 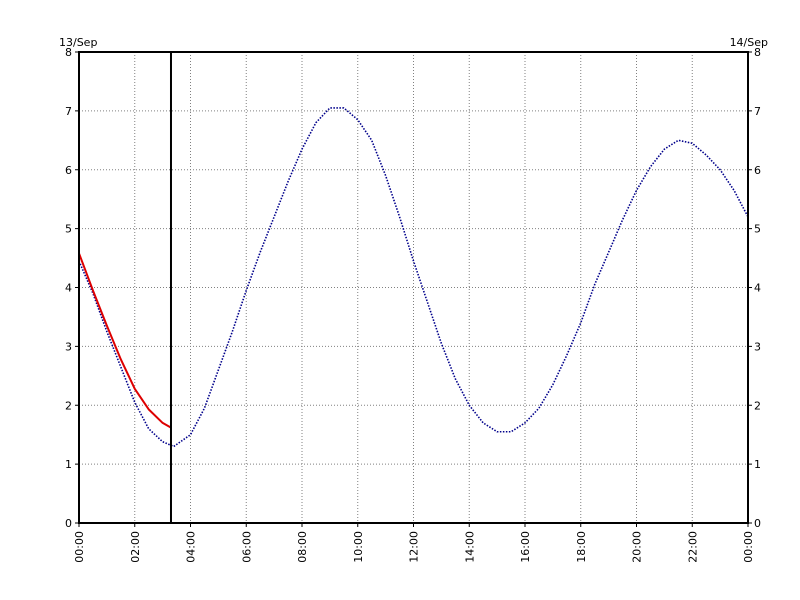 What do you see at coordinates (757, 523) in the screenshot?
I see `y-tick-label-right: 0` at bounding box center [757, 523].